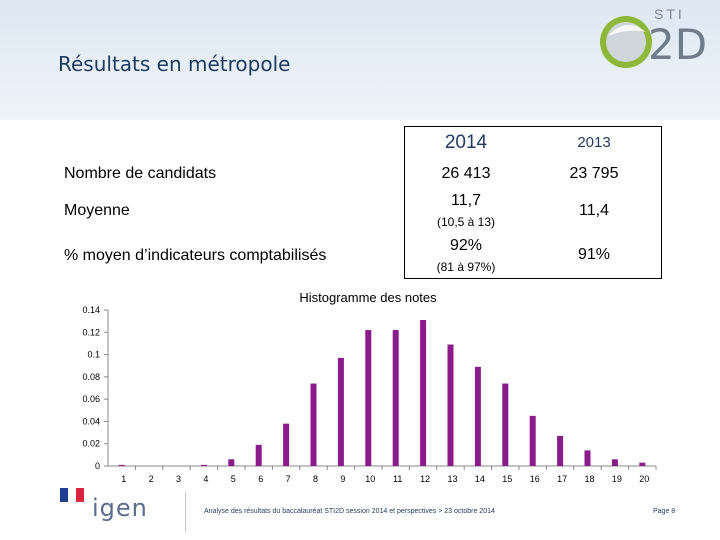 The height and width of the screenshot is (540, 720). What do you see at coordinates (465, 210) in the screenshot?
I see `value-2014: 11,7 (10,5 à 13)` at bounding box center [465, 210].